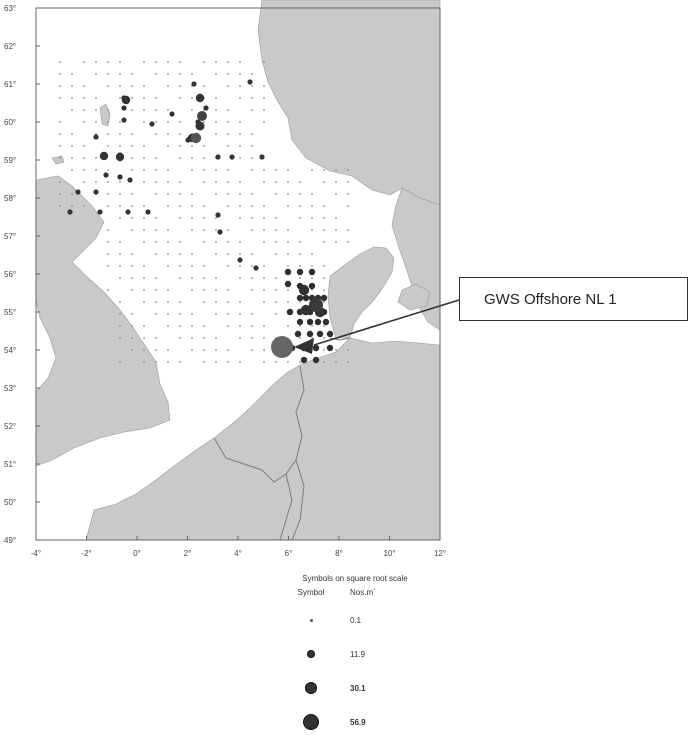  I want to click on legend-row: 11.9, so click(355, 654).